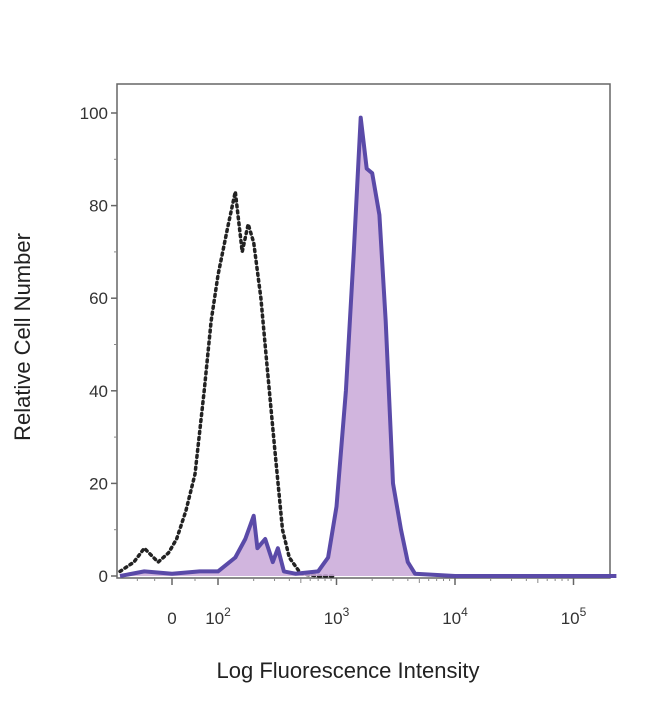  I want to click on x-axis: 0 10² 10³ 10⁴ 10⁵, so click(361, 603).